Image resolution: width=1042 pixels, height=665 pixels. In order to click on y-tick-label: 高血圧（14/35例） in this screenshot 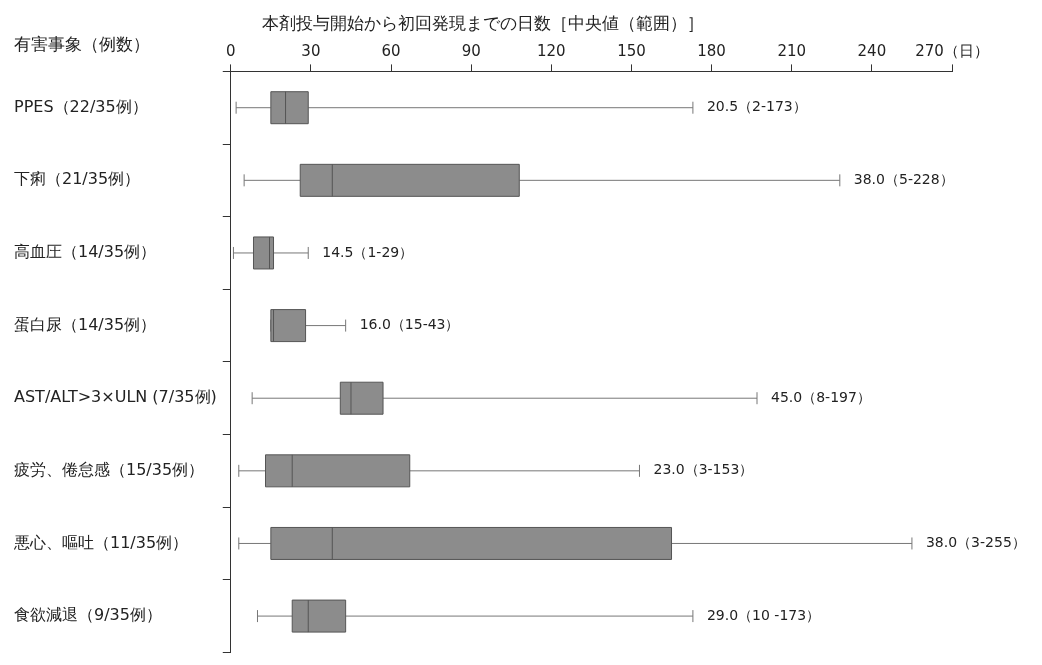, I will do `click(85, 252)`.